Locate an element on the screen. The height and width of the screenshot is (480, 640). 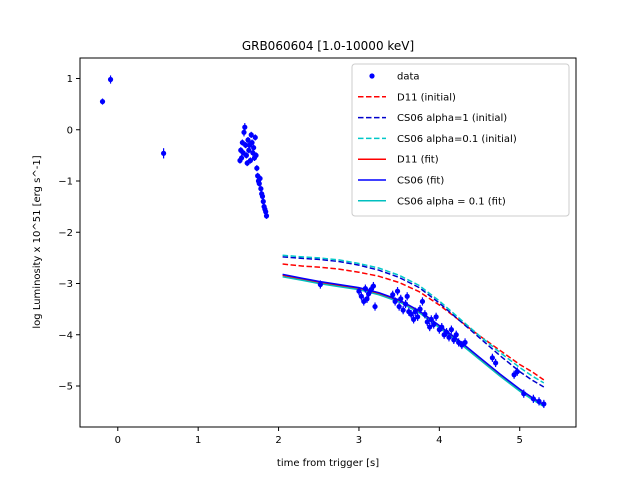
legend-entry: D11 (initial) is located at coordinates (407, 97).